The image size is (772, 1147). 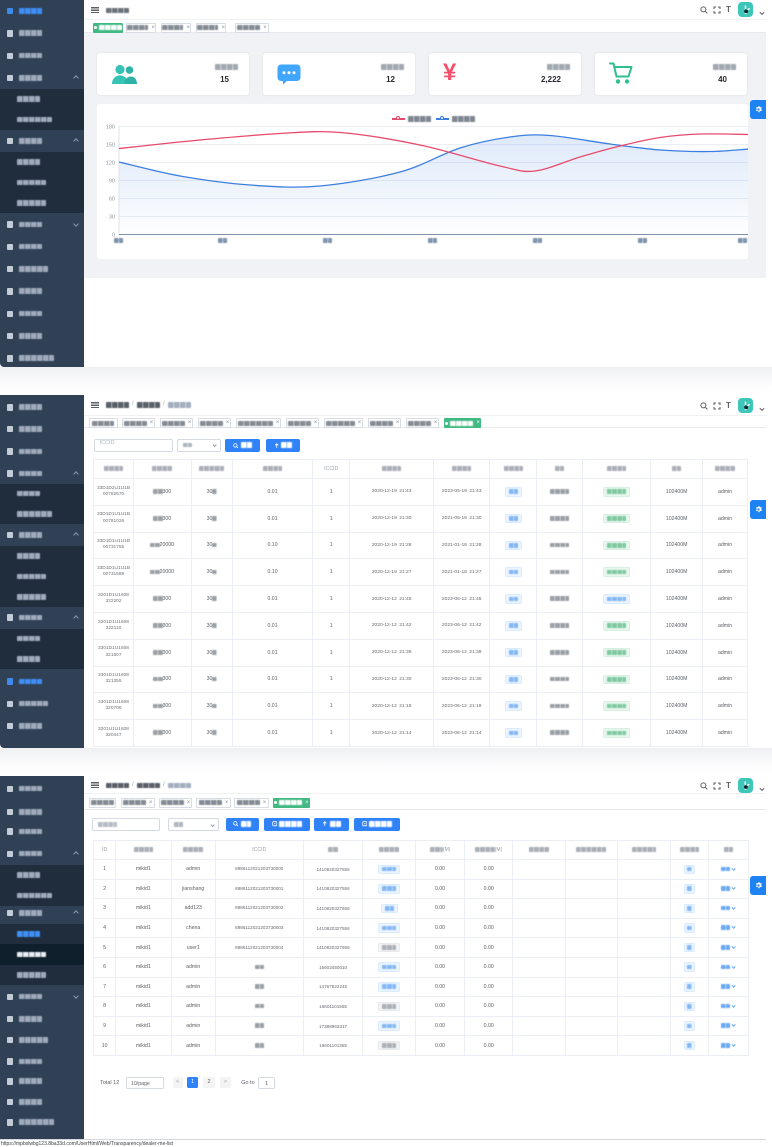 What do you see at coordinates (110, 128) in the screenshot?
I see `svg-text: 180` at bounding box center [110, 128].